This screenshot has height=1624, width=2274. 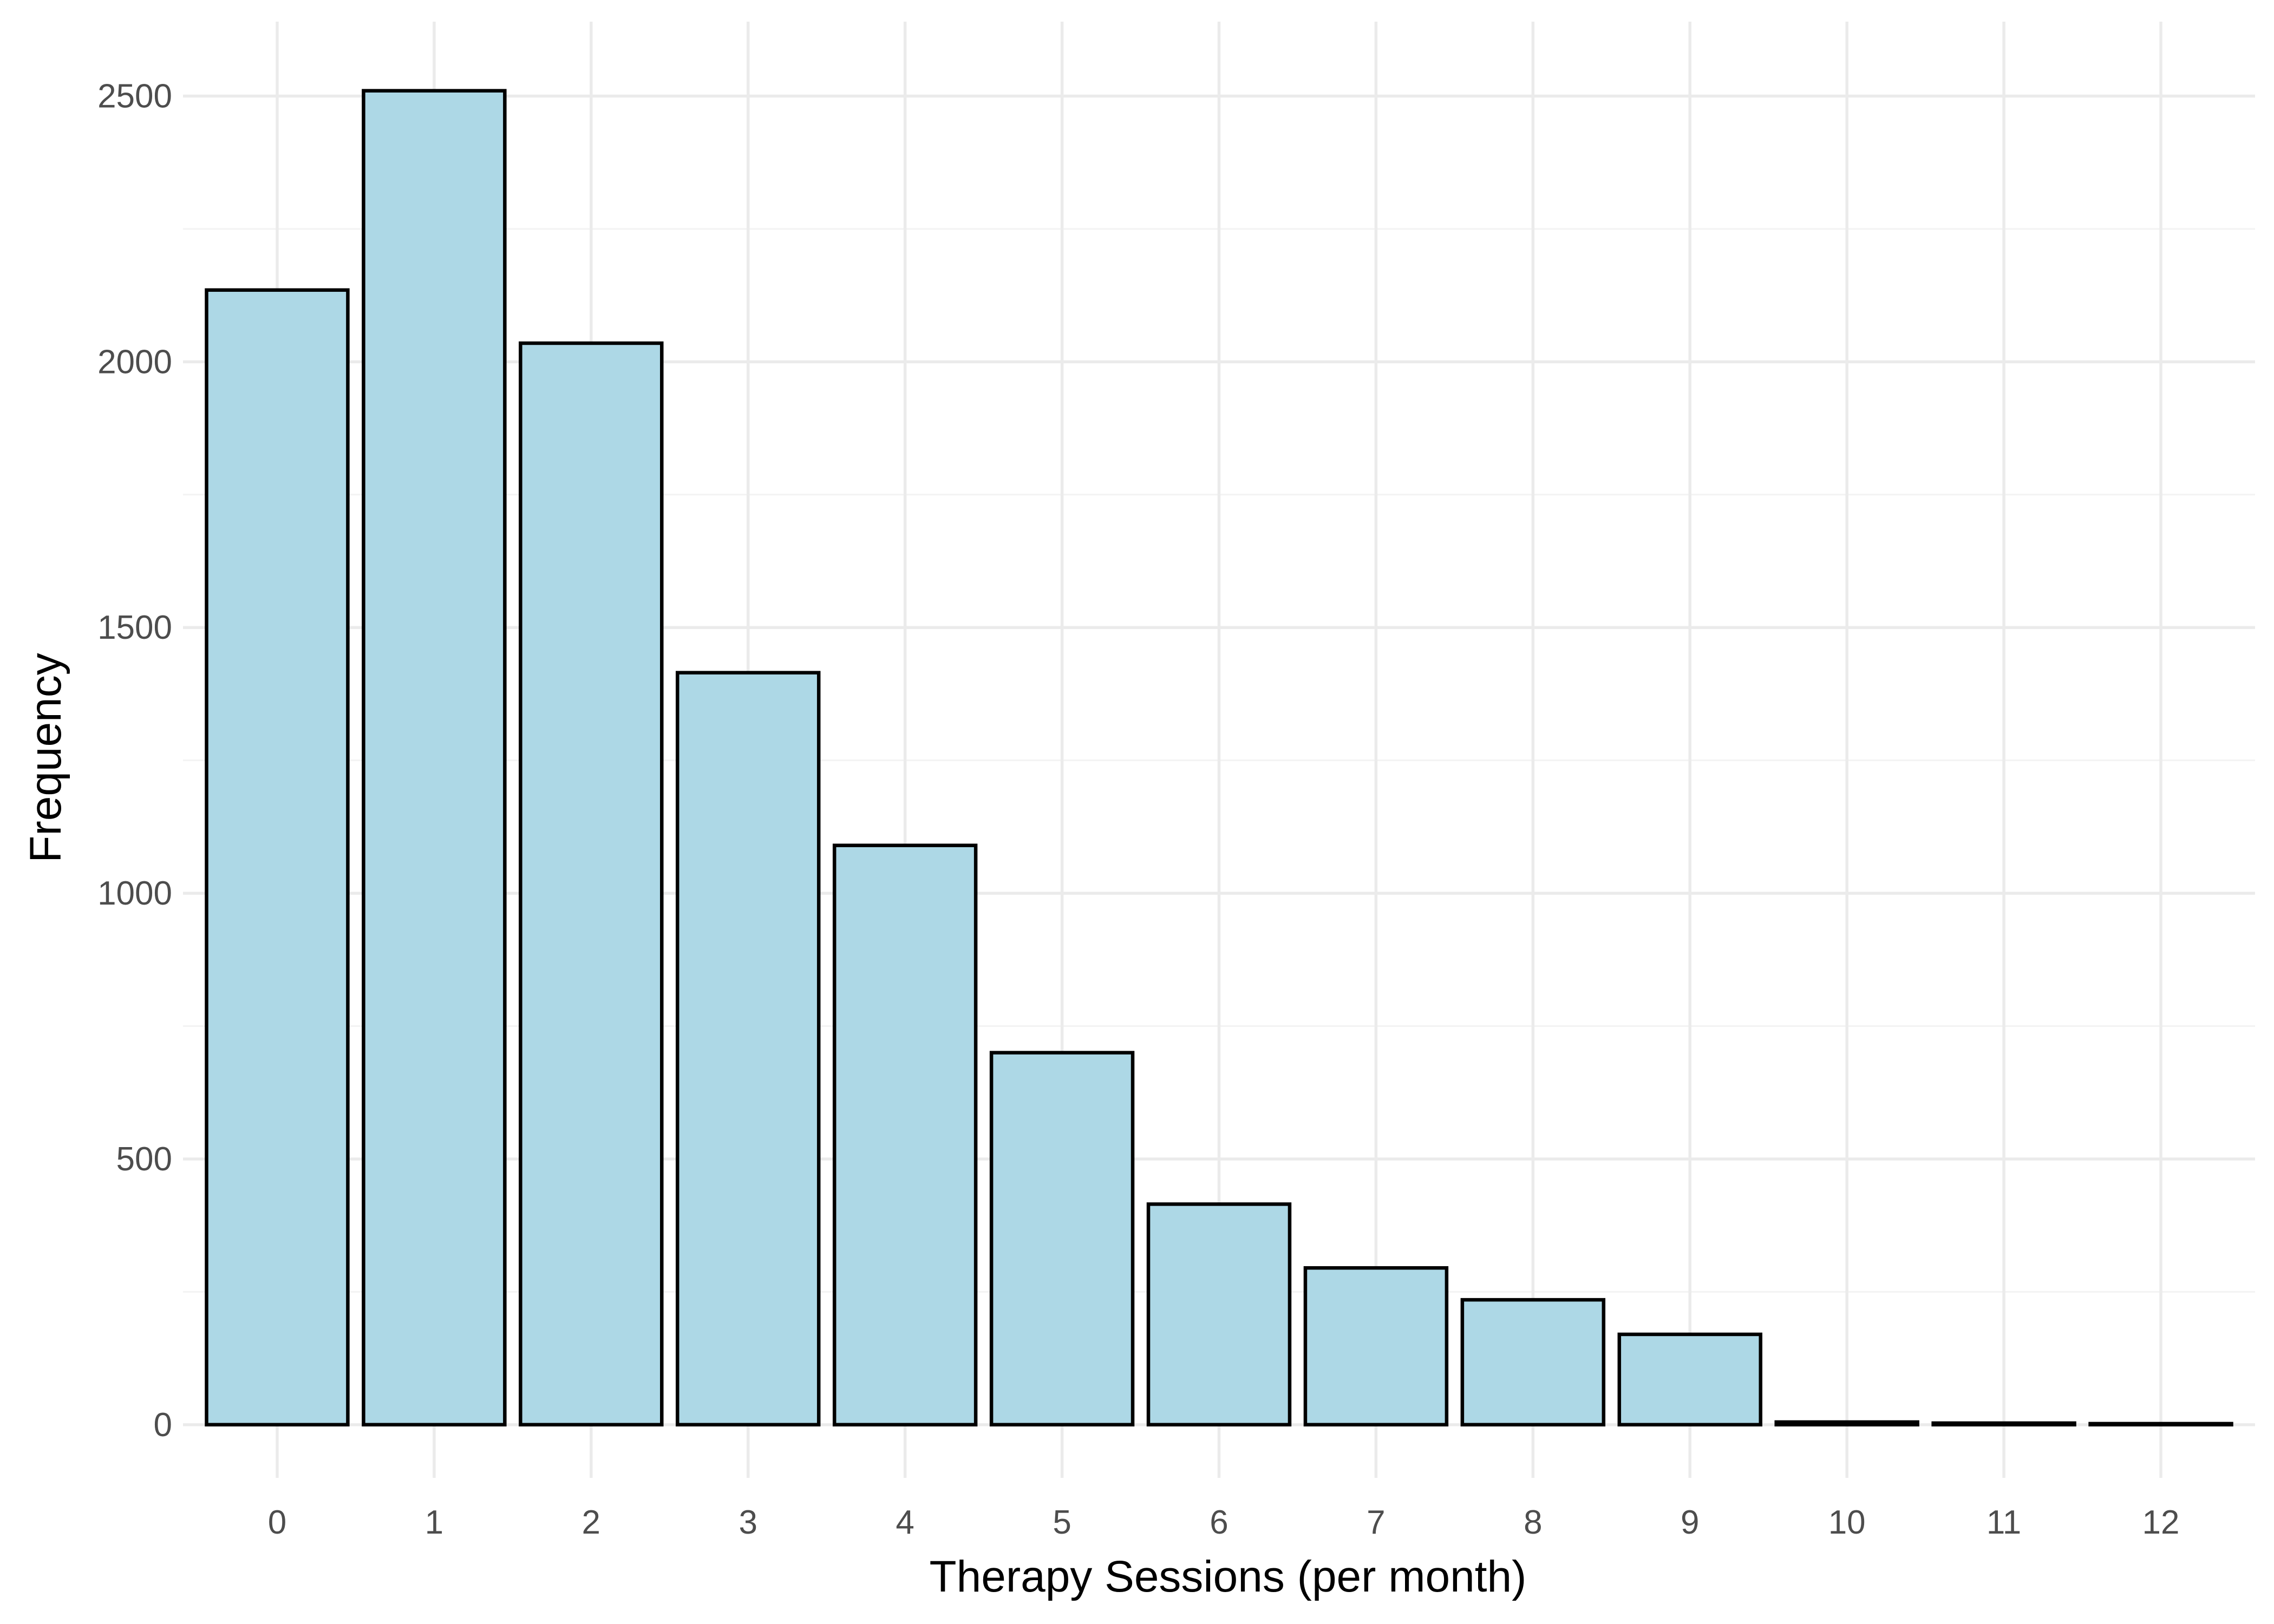 I want to click on x-tick-label: 4, so click(x=905, y=1522).